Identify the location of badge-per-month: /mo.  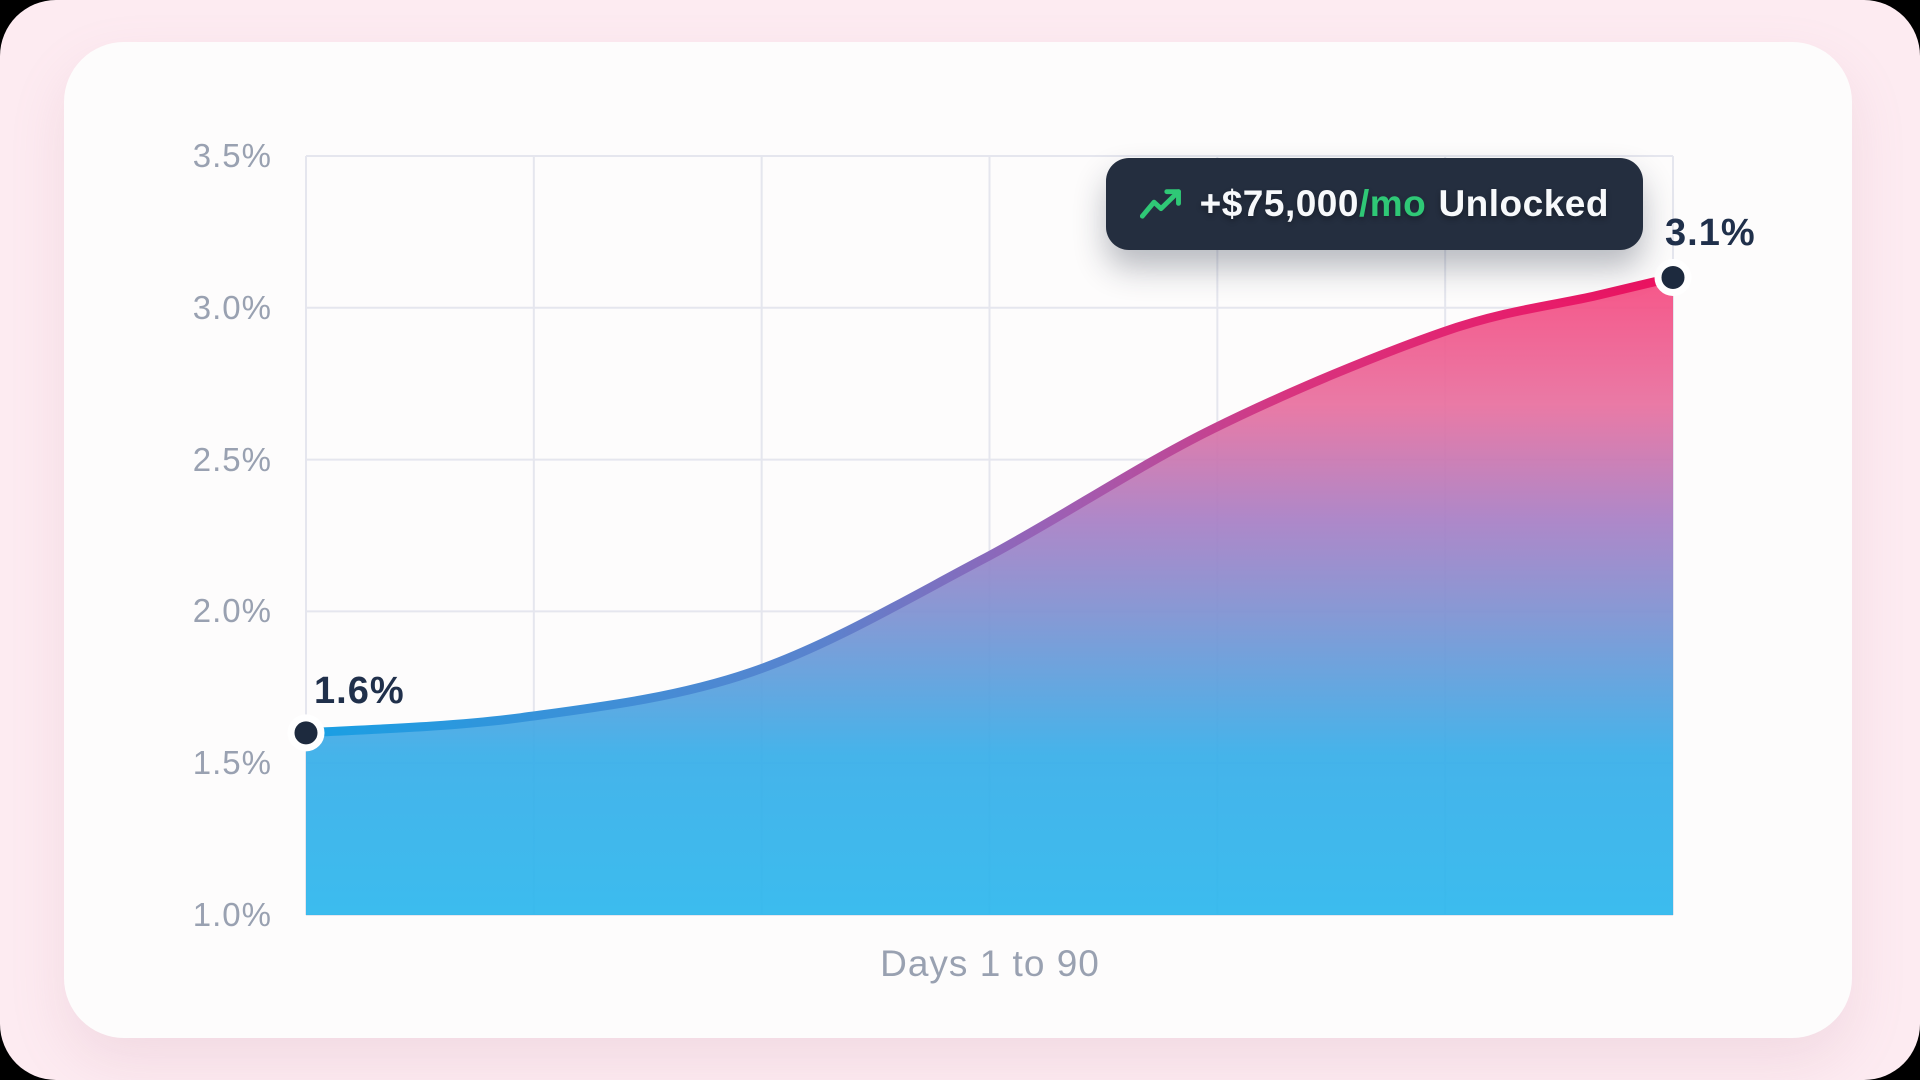
(1392, 203).